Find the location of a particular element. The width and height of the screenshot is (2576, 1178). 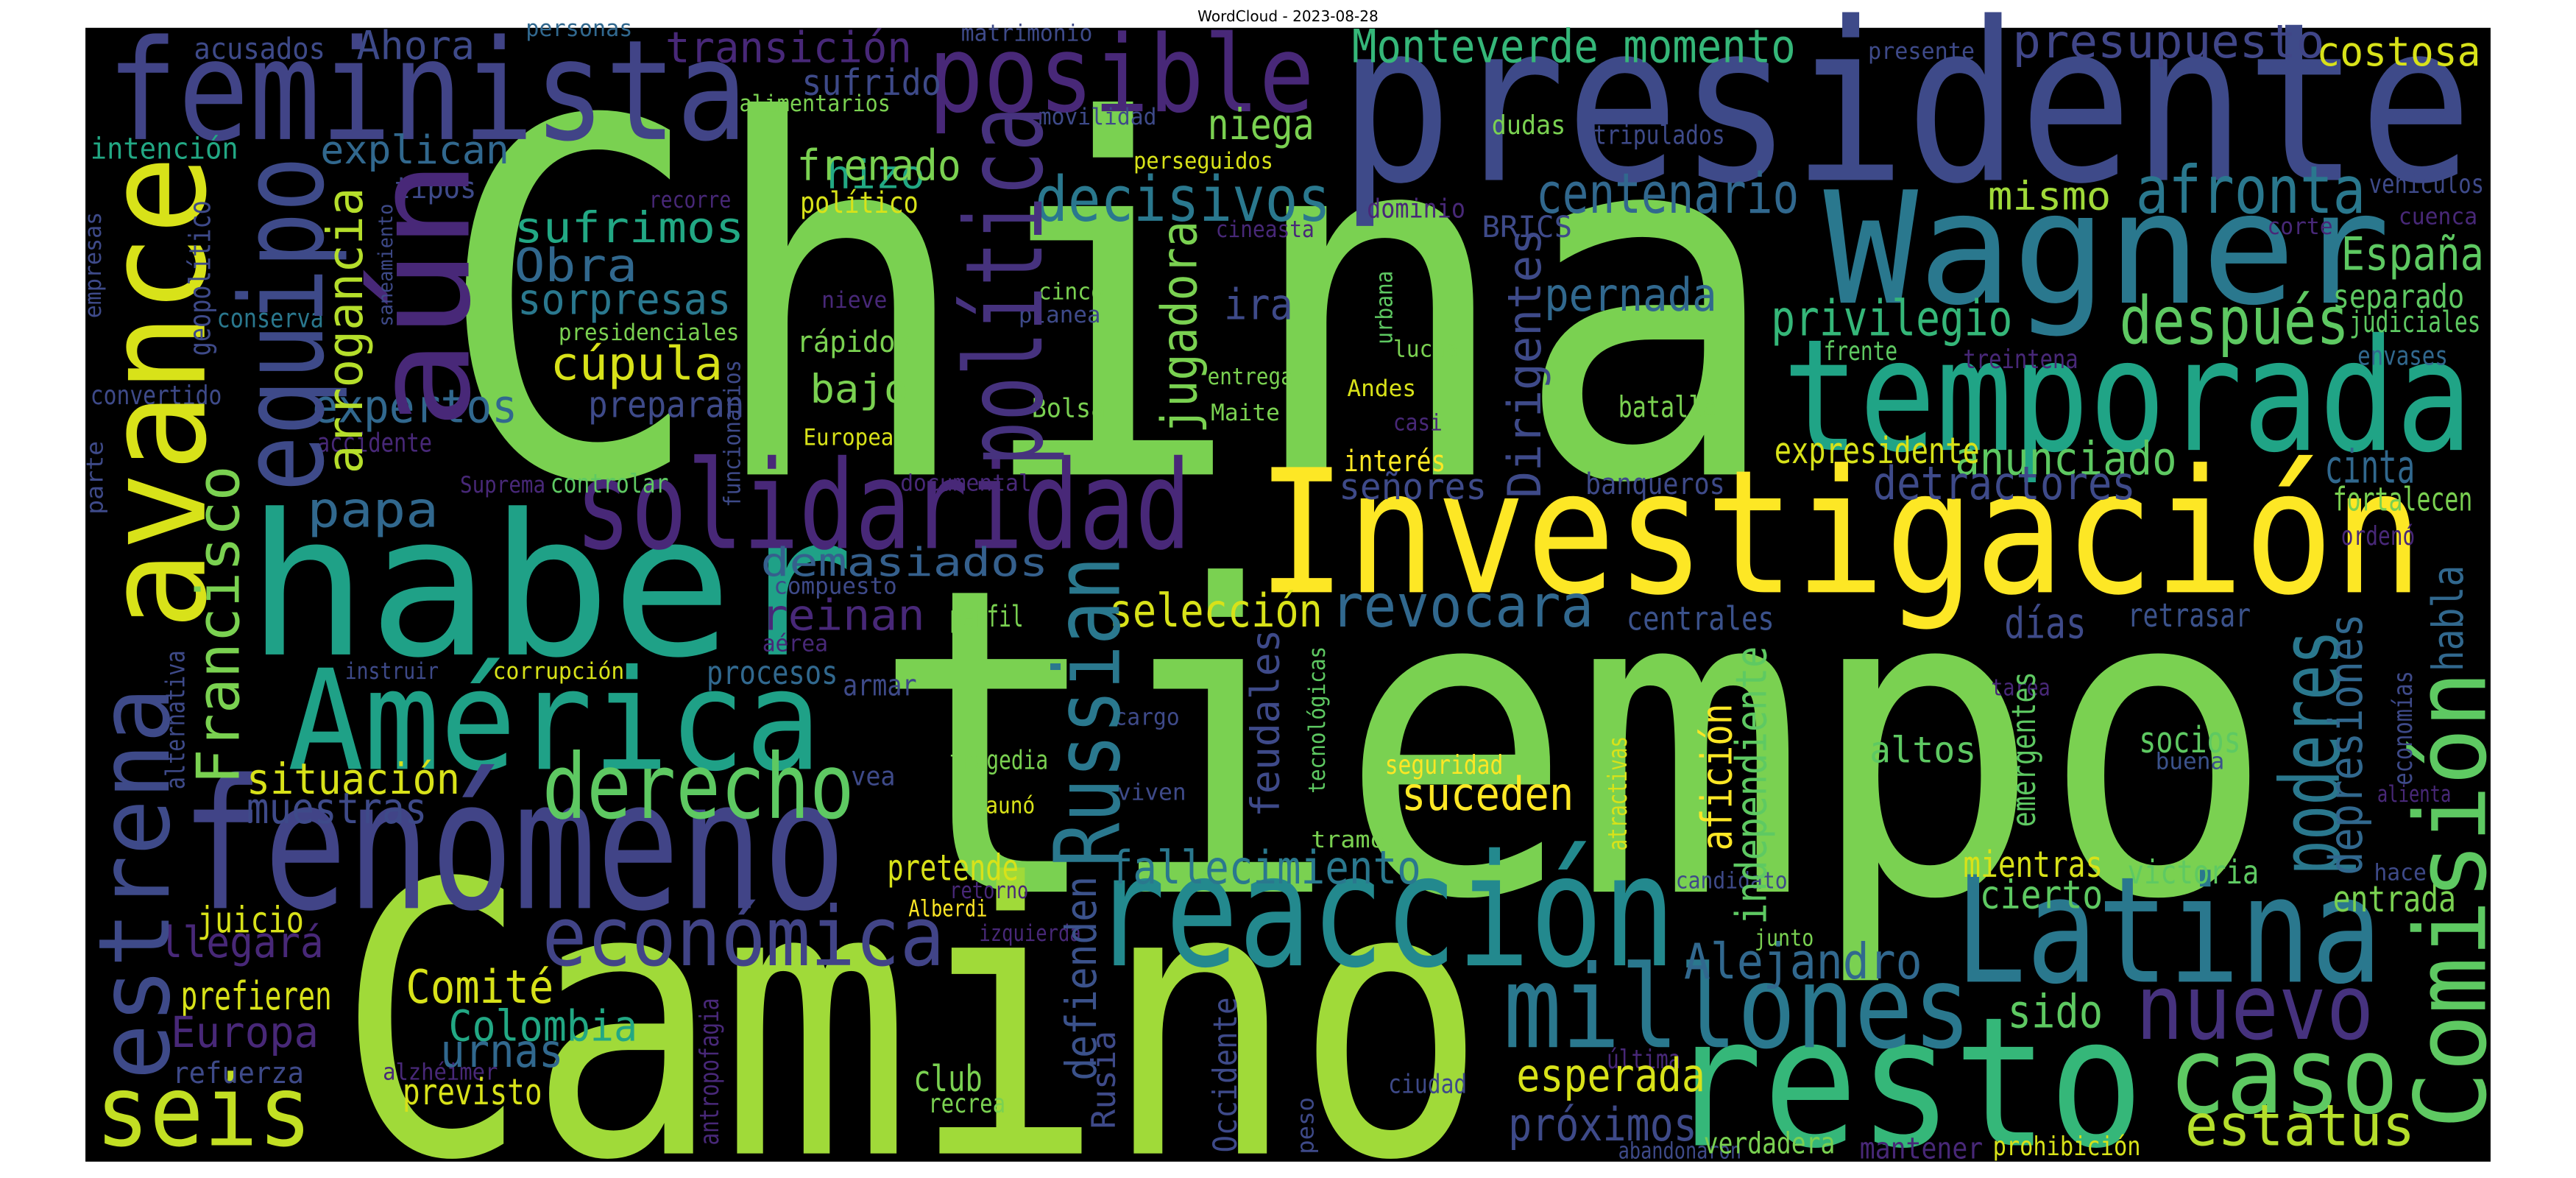

word: dudas is located at coordinates (1528, 125).